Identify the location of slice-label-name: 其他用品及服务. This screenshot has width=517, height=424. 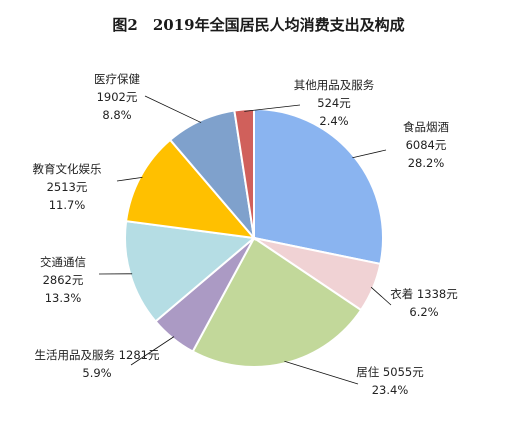
(334, 85).